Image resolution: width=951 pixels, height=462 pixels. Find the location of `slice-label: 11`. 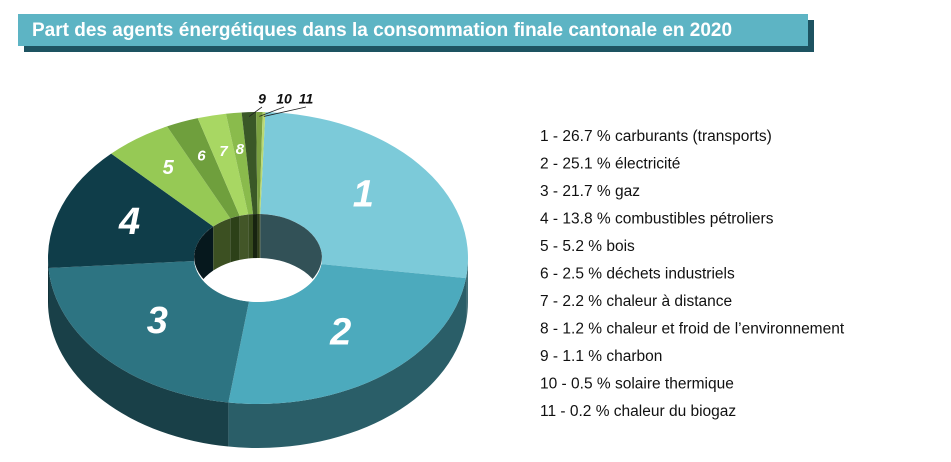

slice-label: 11 is located at coordinates (306, 99).